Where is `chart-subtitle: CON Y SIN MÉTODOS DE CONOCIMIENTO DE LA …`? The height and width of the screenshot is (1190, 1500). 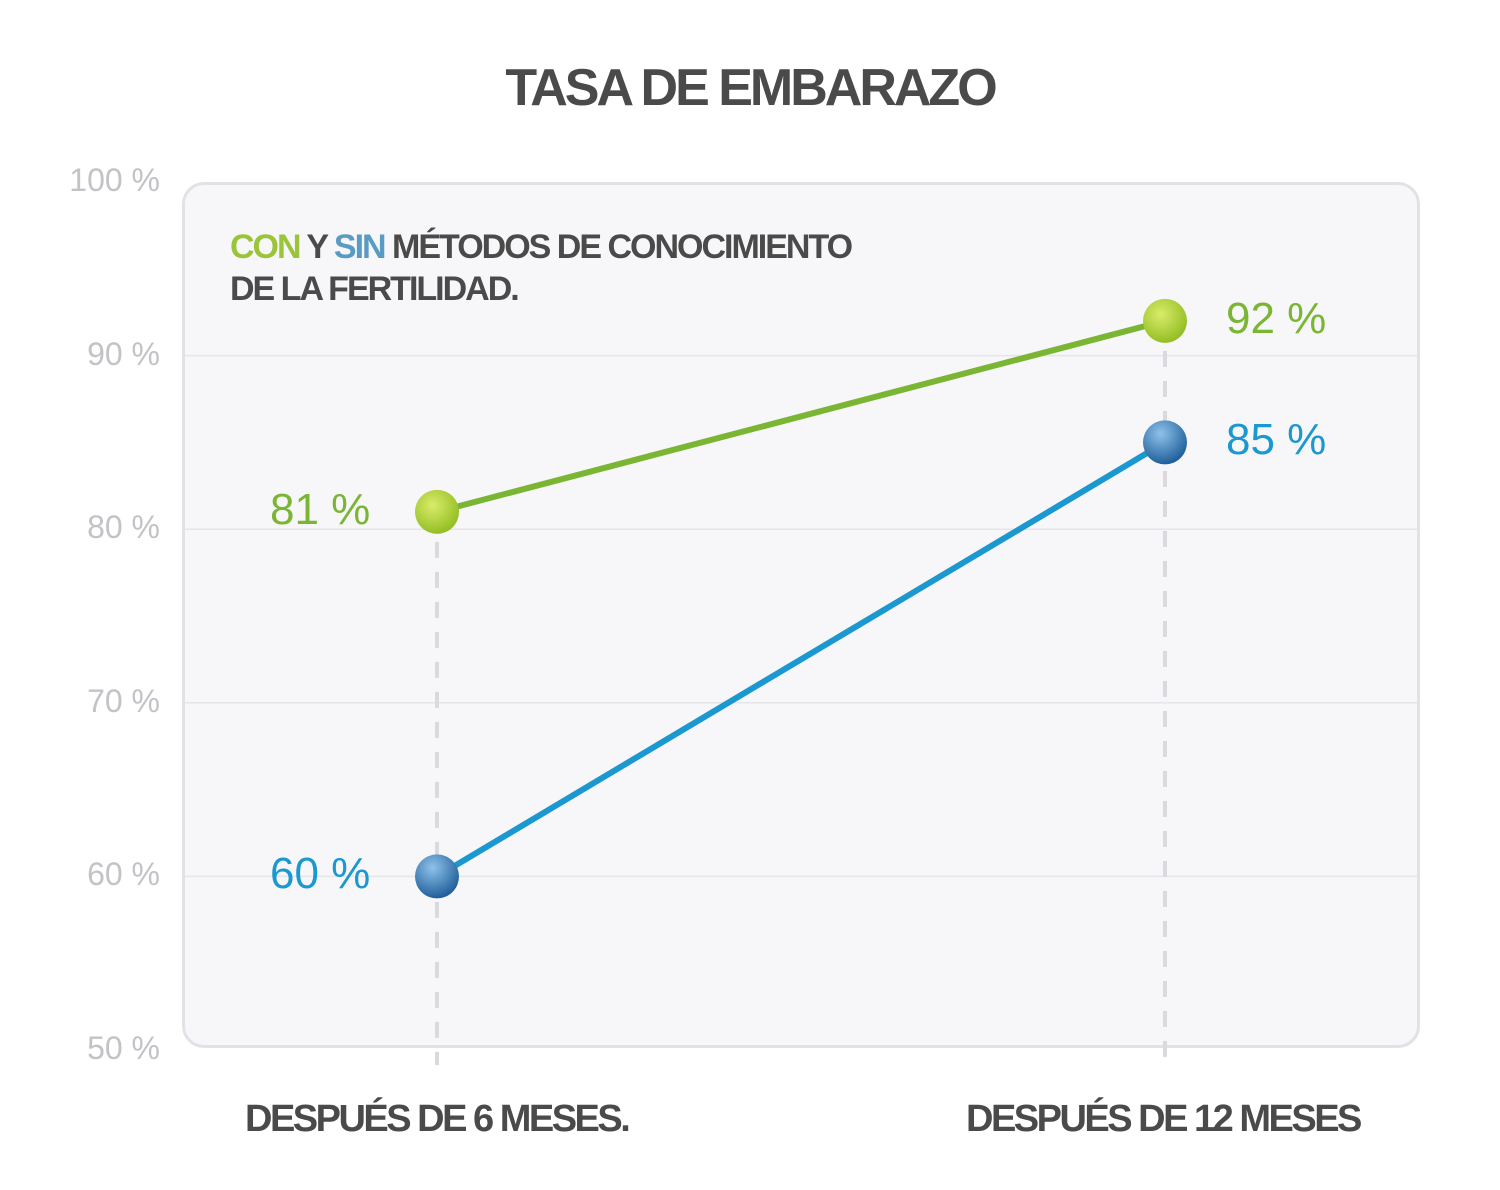 chart-subtitle: CON Y SIN MÉTODOS DE CONOCIMIENTO DE LA … is located at coordinates (541, 268).